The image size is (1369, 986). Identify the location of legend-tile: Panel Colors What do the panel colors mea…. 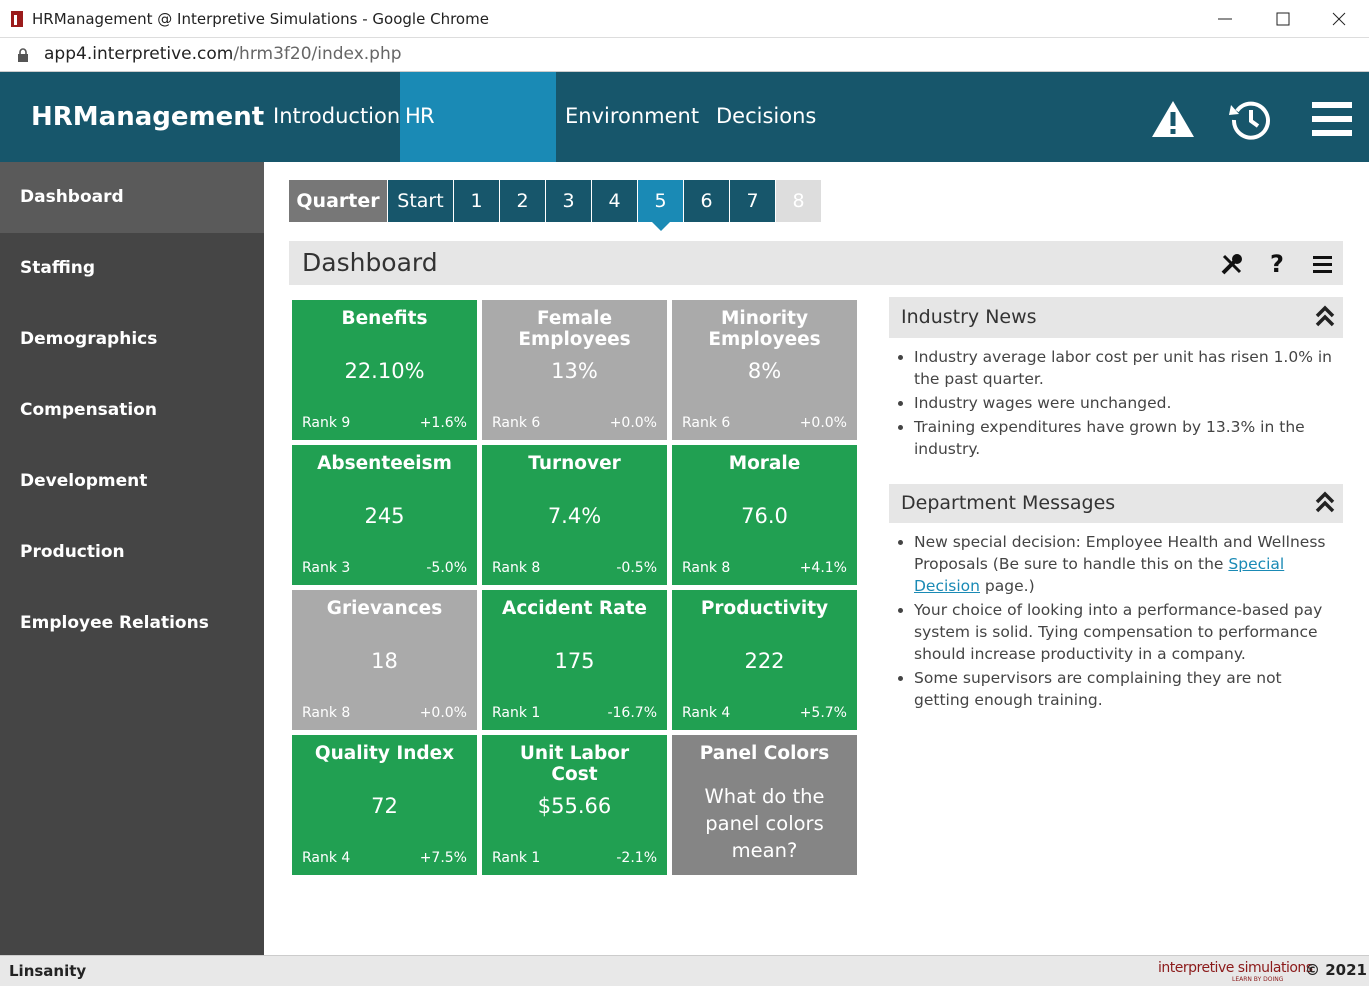
(764, 805).